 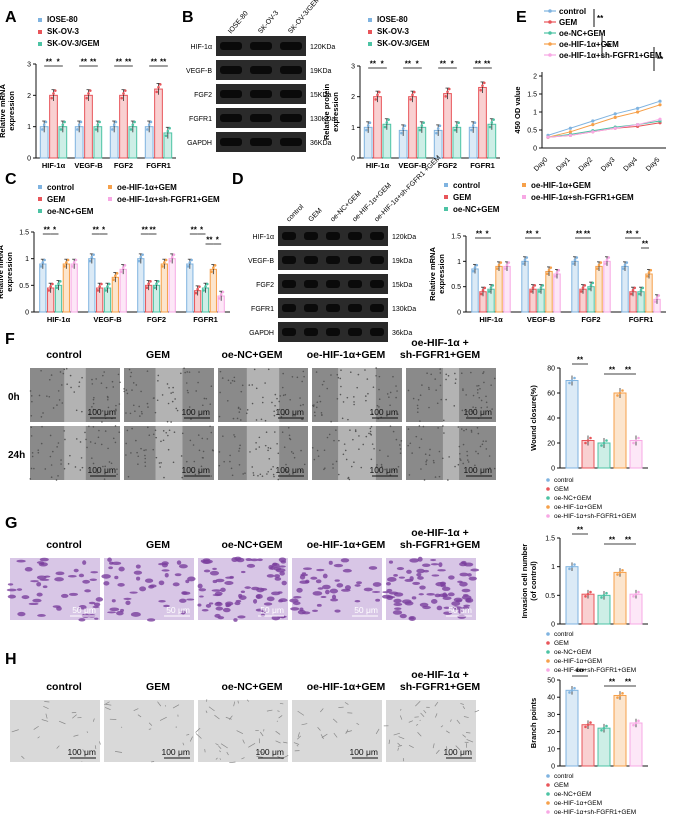 What do you see at coordinates (550, 539) in the screenshot?
I see `y-tick-label: 1.5` at bounding box center [550, 539].